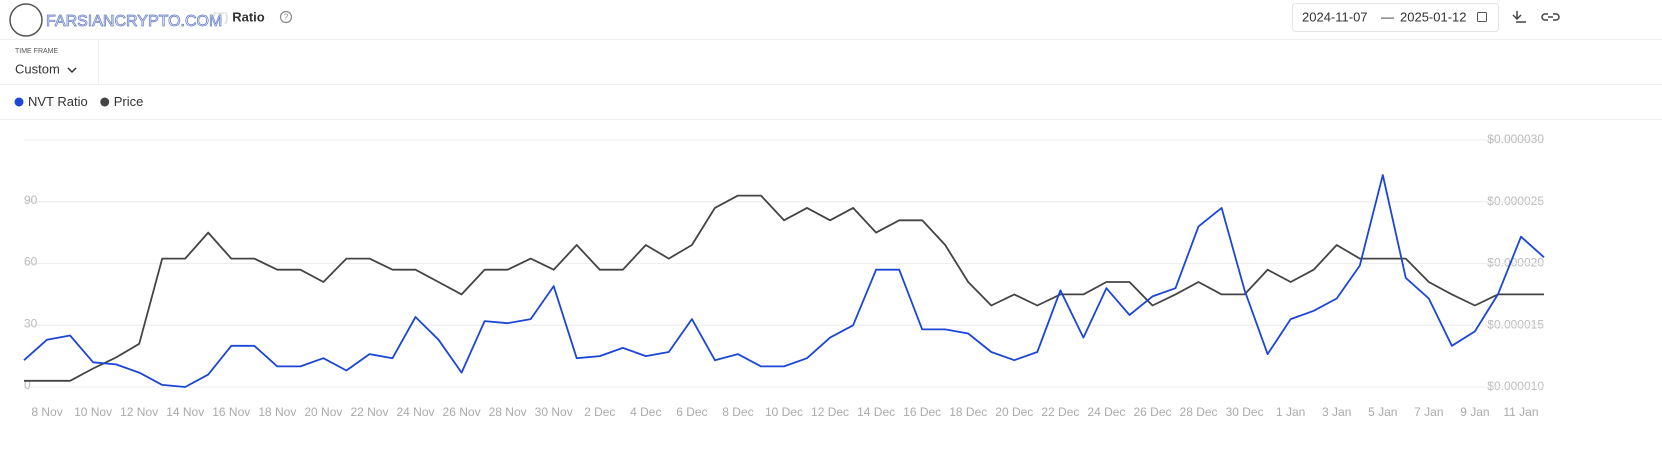  Describe the element at coordinates (1550, 17) in the screenshot. I see `link-icon` at that location.